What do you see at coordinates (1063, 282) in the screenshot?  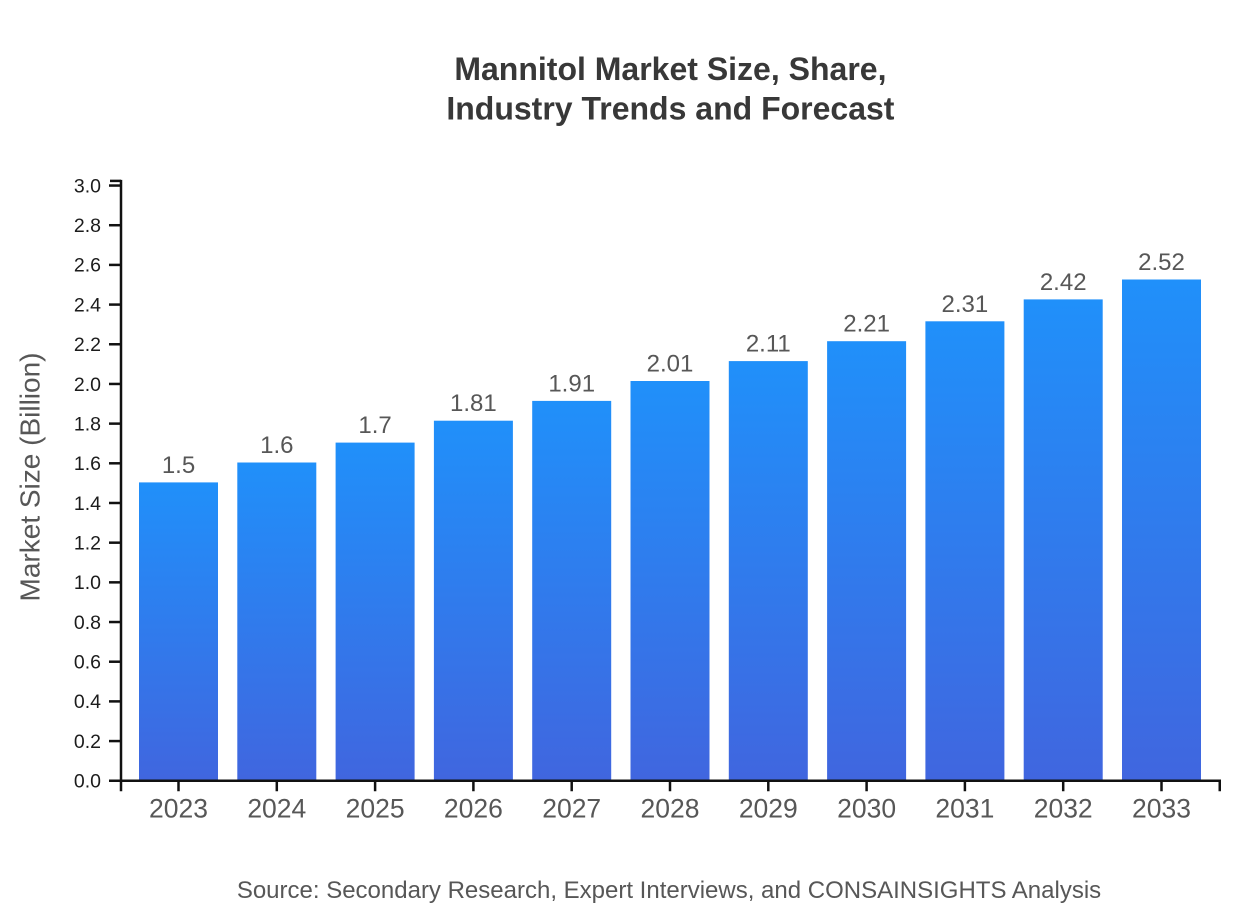 I see `svg-text: 2.42` at bounding box center [1063, 282].